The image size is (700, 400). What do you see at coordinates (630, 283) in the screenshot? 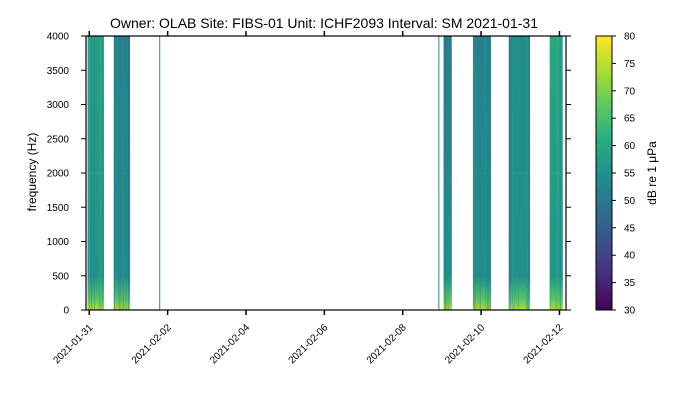
I see `colorbar-tick-label: 35` at bounding box center [630, 283].